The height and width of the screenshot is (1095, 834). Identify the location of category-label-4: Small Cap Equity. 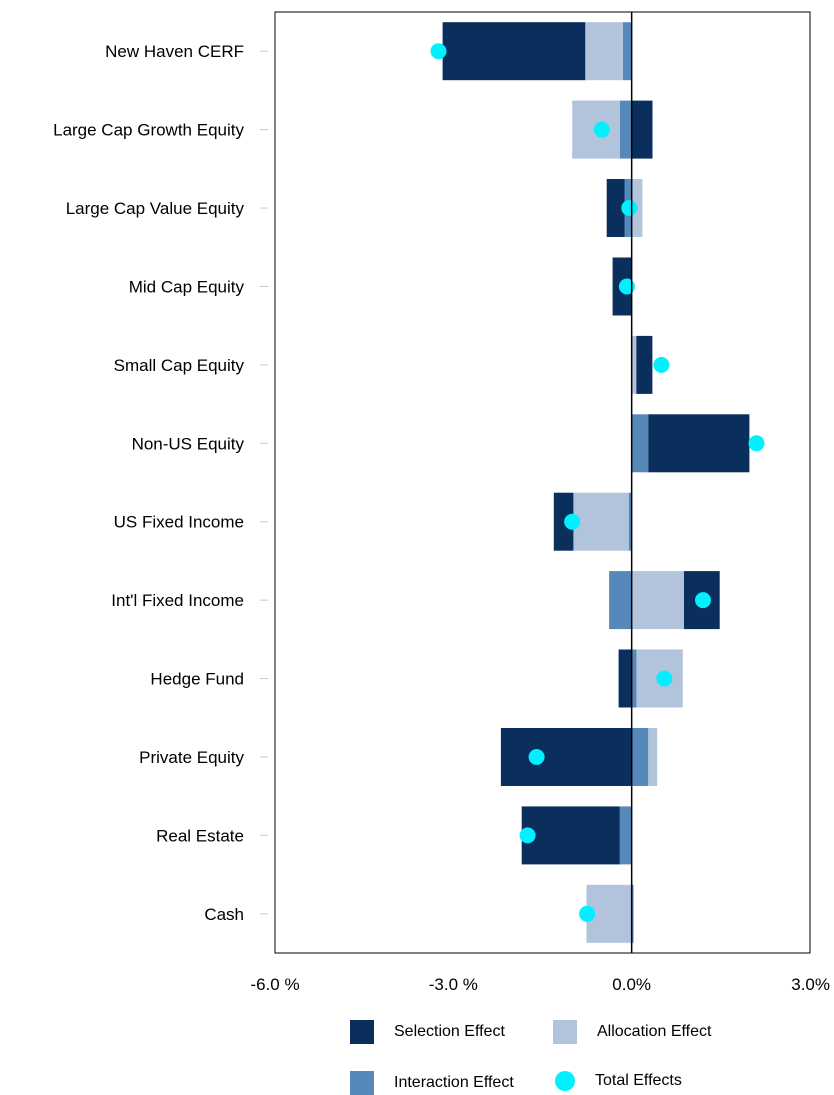
(179, 365).